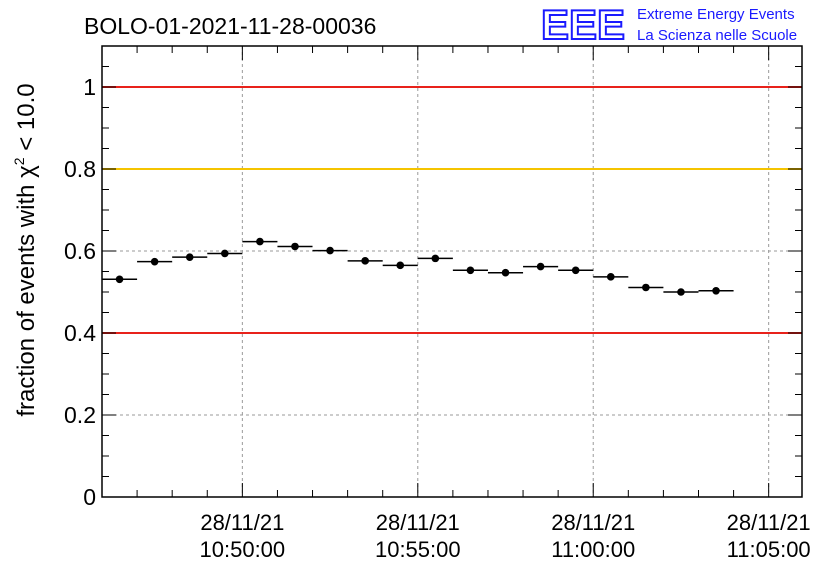 Image resolution: width=836 pixels, height=572 pixels. Describe the element at coordinates (593, 549) in the screenshot. I see `x-tick-label-time: 11:00:00` at that location.